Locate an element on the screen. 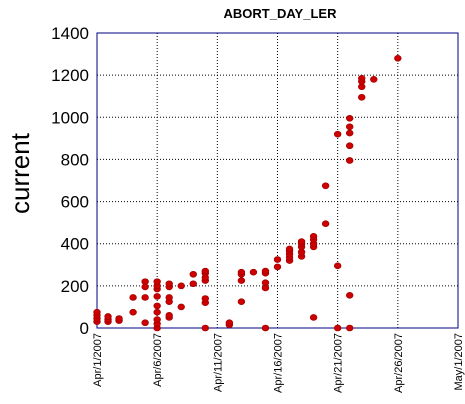  y-tick-label: 600 is located at coordinates (75, 202).